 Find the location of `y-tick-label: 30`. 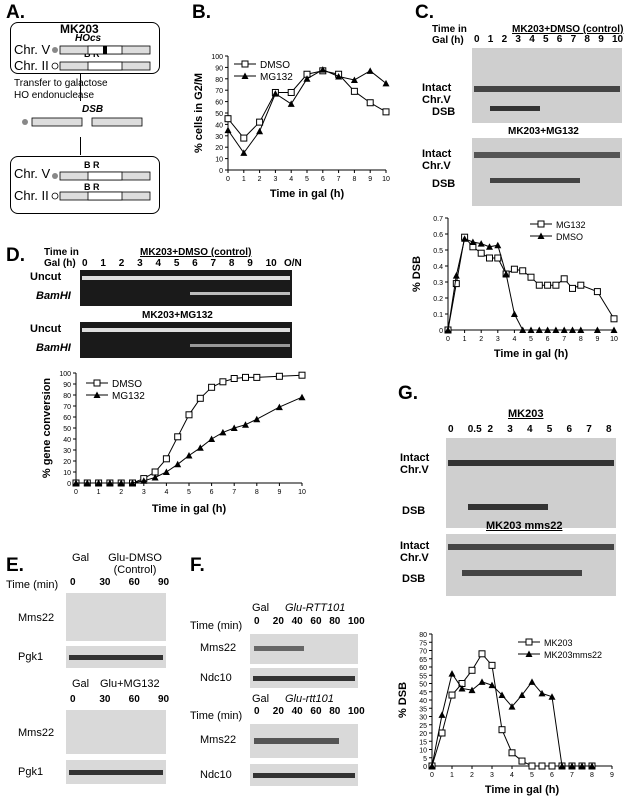

y-tick-label: 30 is located at coordinates (67, 451).